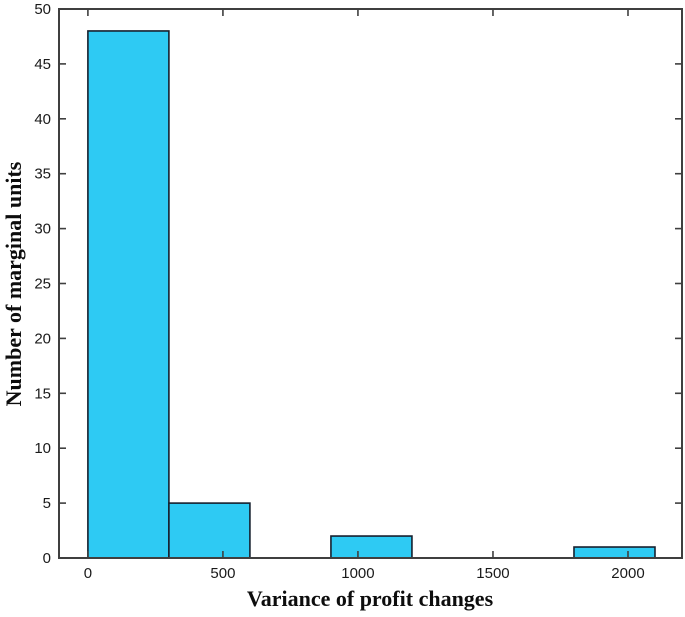 This screenshot has height=617, width=685. What do you see at coordinates (627, 573) in the screenshot?
I see `x-tick-label: 2000` at bounding box center [627, 573].